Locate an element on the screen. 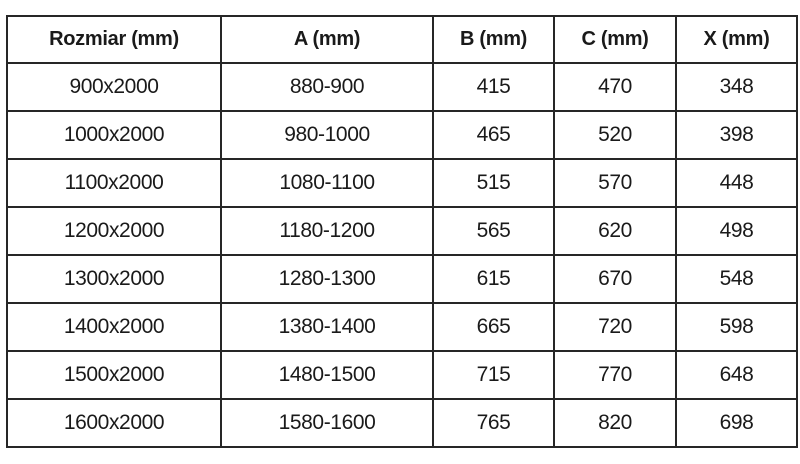  cell-rozmiar: 900x2000 is located at coordinates (114, 87).